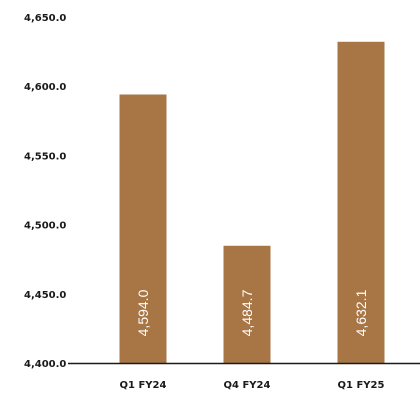 The width and height of the screenshot is (420, 396). What do you see at coordinates (45, 295) in the screenshot?
I see `y-tick-label: 4,450.0` at bounding box center [45, 295].